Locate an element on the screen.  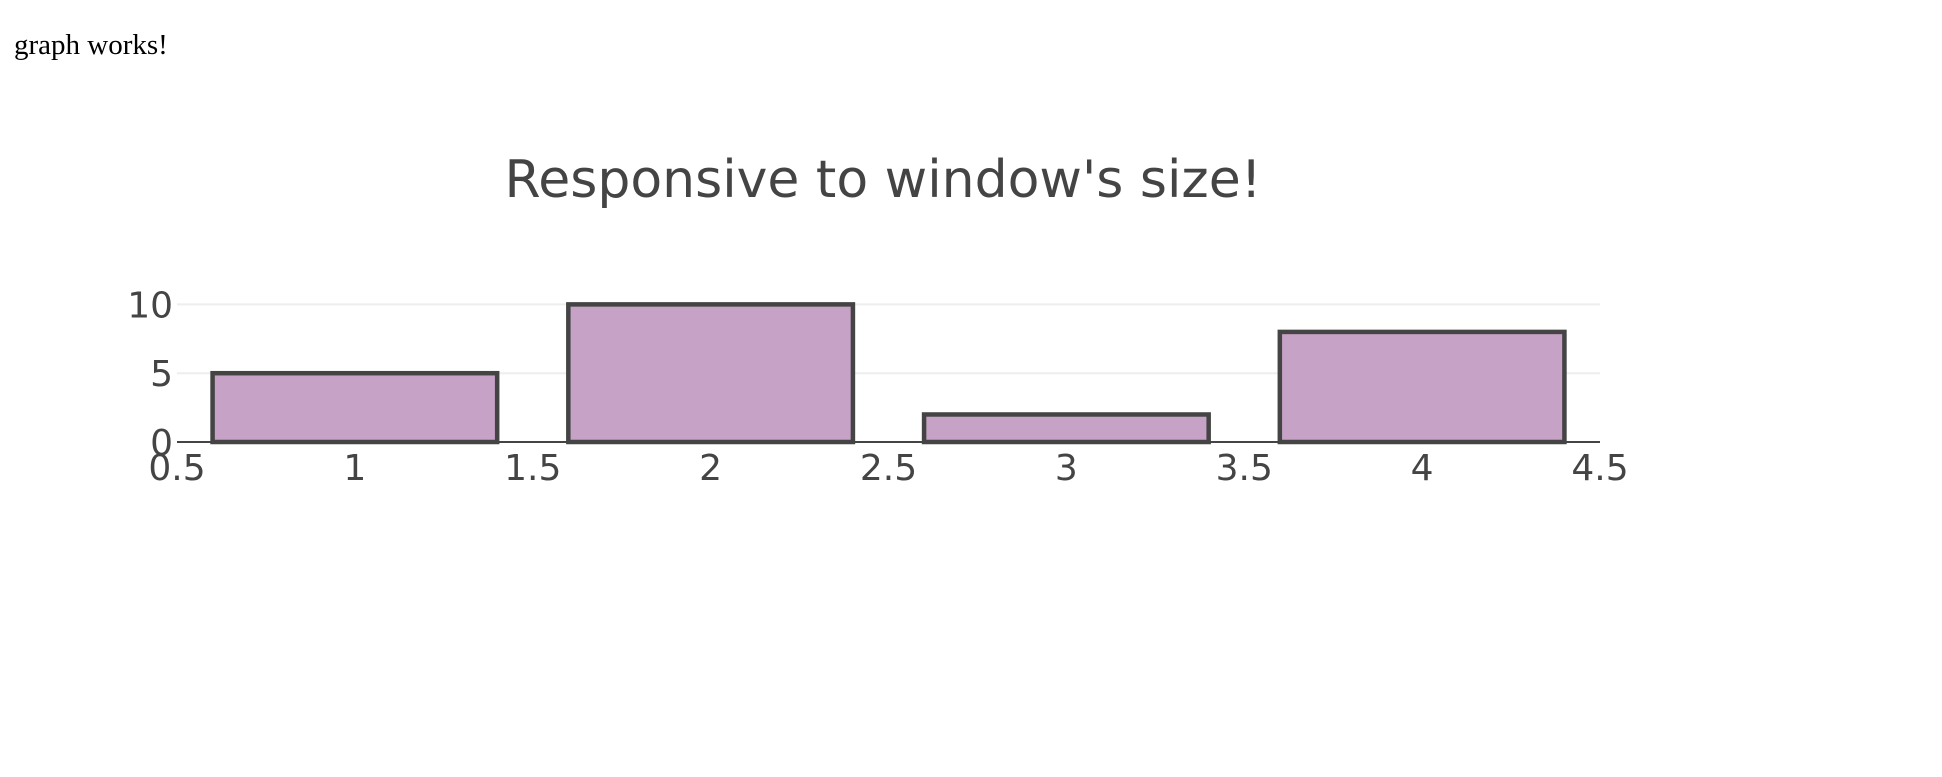
x-tick-label: 0.5 is located at coordinates (176, 468).